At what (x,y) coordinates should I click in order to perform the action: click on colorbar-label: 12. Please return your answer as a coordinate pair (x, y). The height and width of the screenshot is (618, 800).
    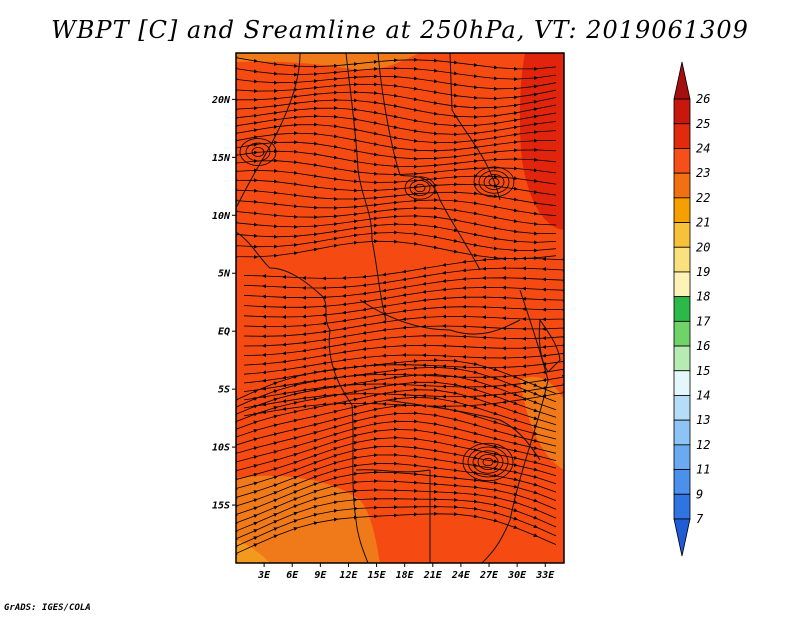
    Looking at the image, I should click on (703, 445).